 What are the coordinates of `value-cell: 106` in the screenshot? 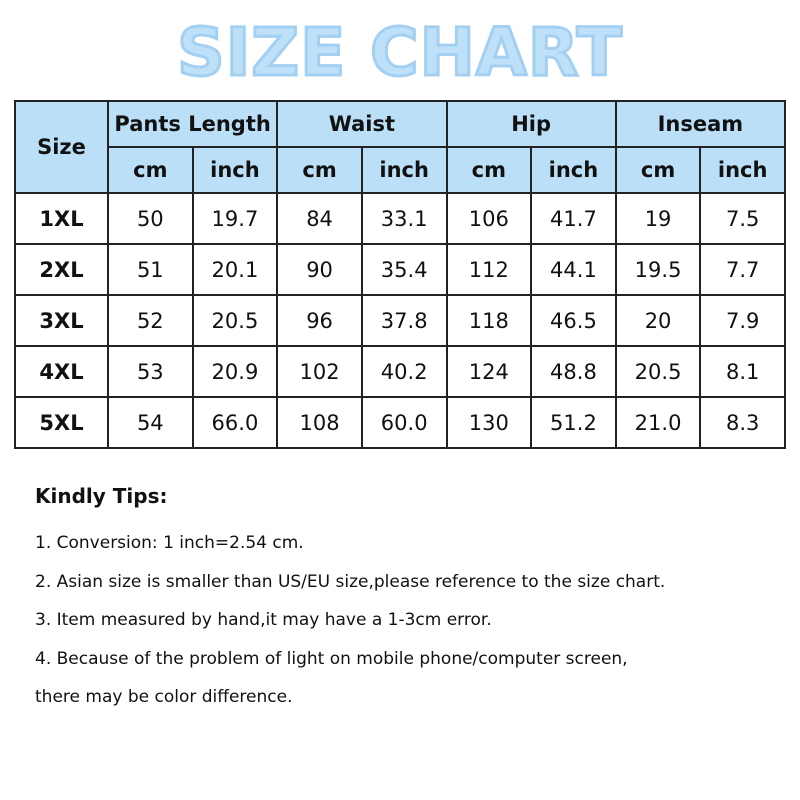 It's located at (489, 218).